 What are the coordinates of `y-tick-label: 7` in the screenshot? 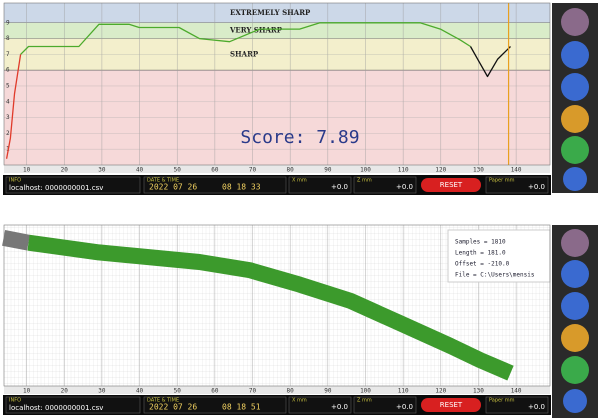 It's located at (8, 54).